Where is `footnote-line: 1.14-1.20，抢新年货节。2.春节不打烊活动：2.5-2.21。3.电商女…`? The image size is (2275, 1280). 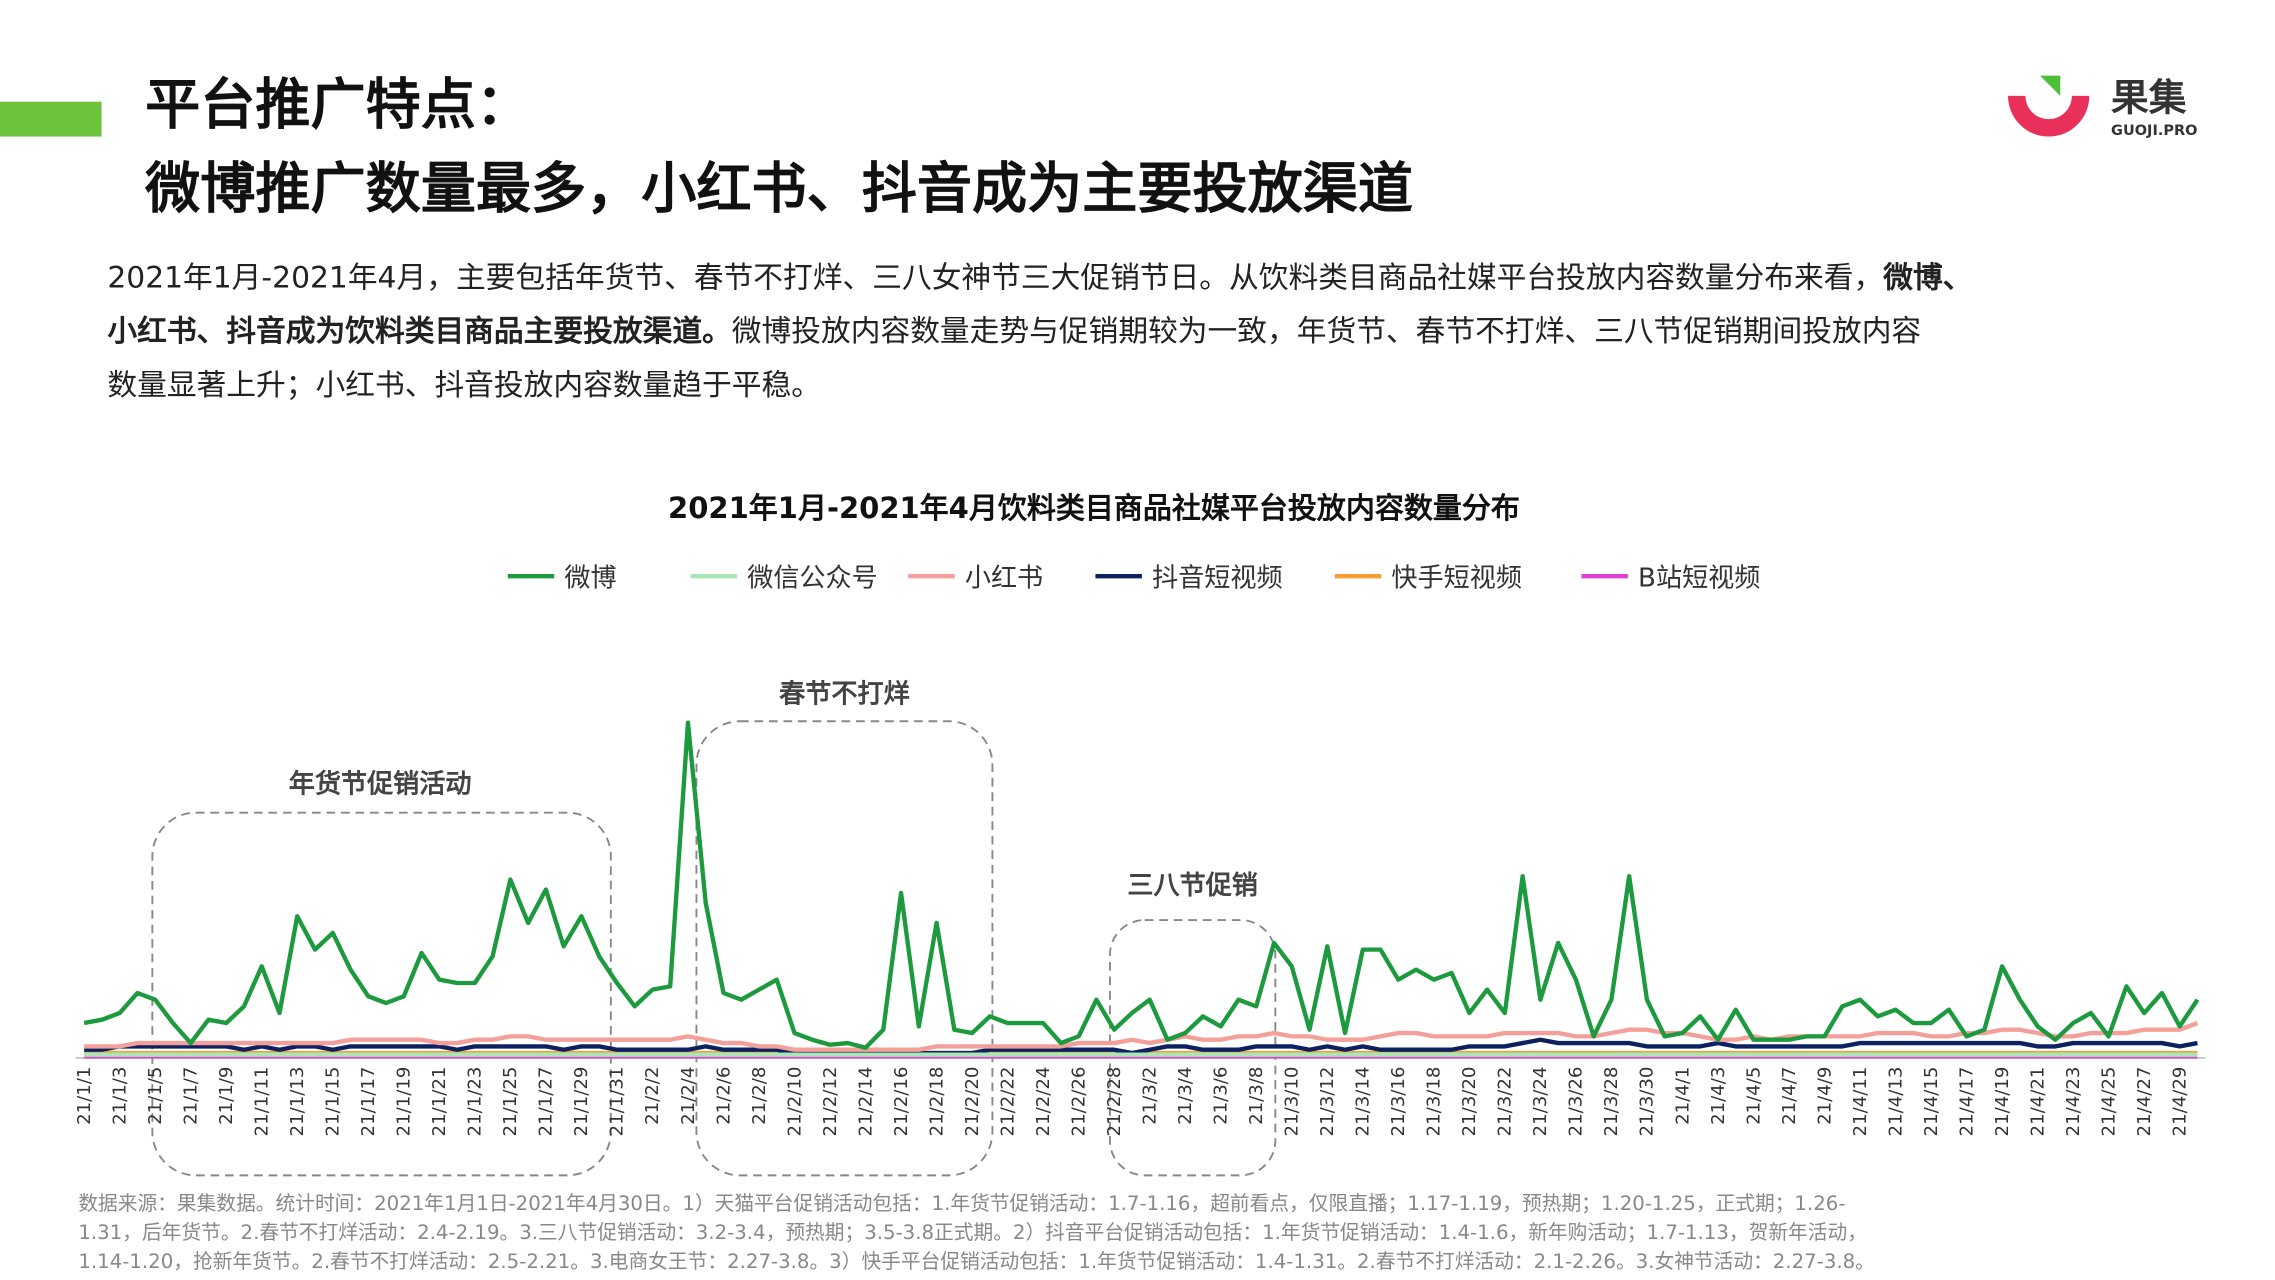
footnote-line: 1.14-1.20，抢新年货节。2.春节不打烊活动：2.5-2.21。3.电商女… is located at coordinates (976, 1261).